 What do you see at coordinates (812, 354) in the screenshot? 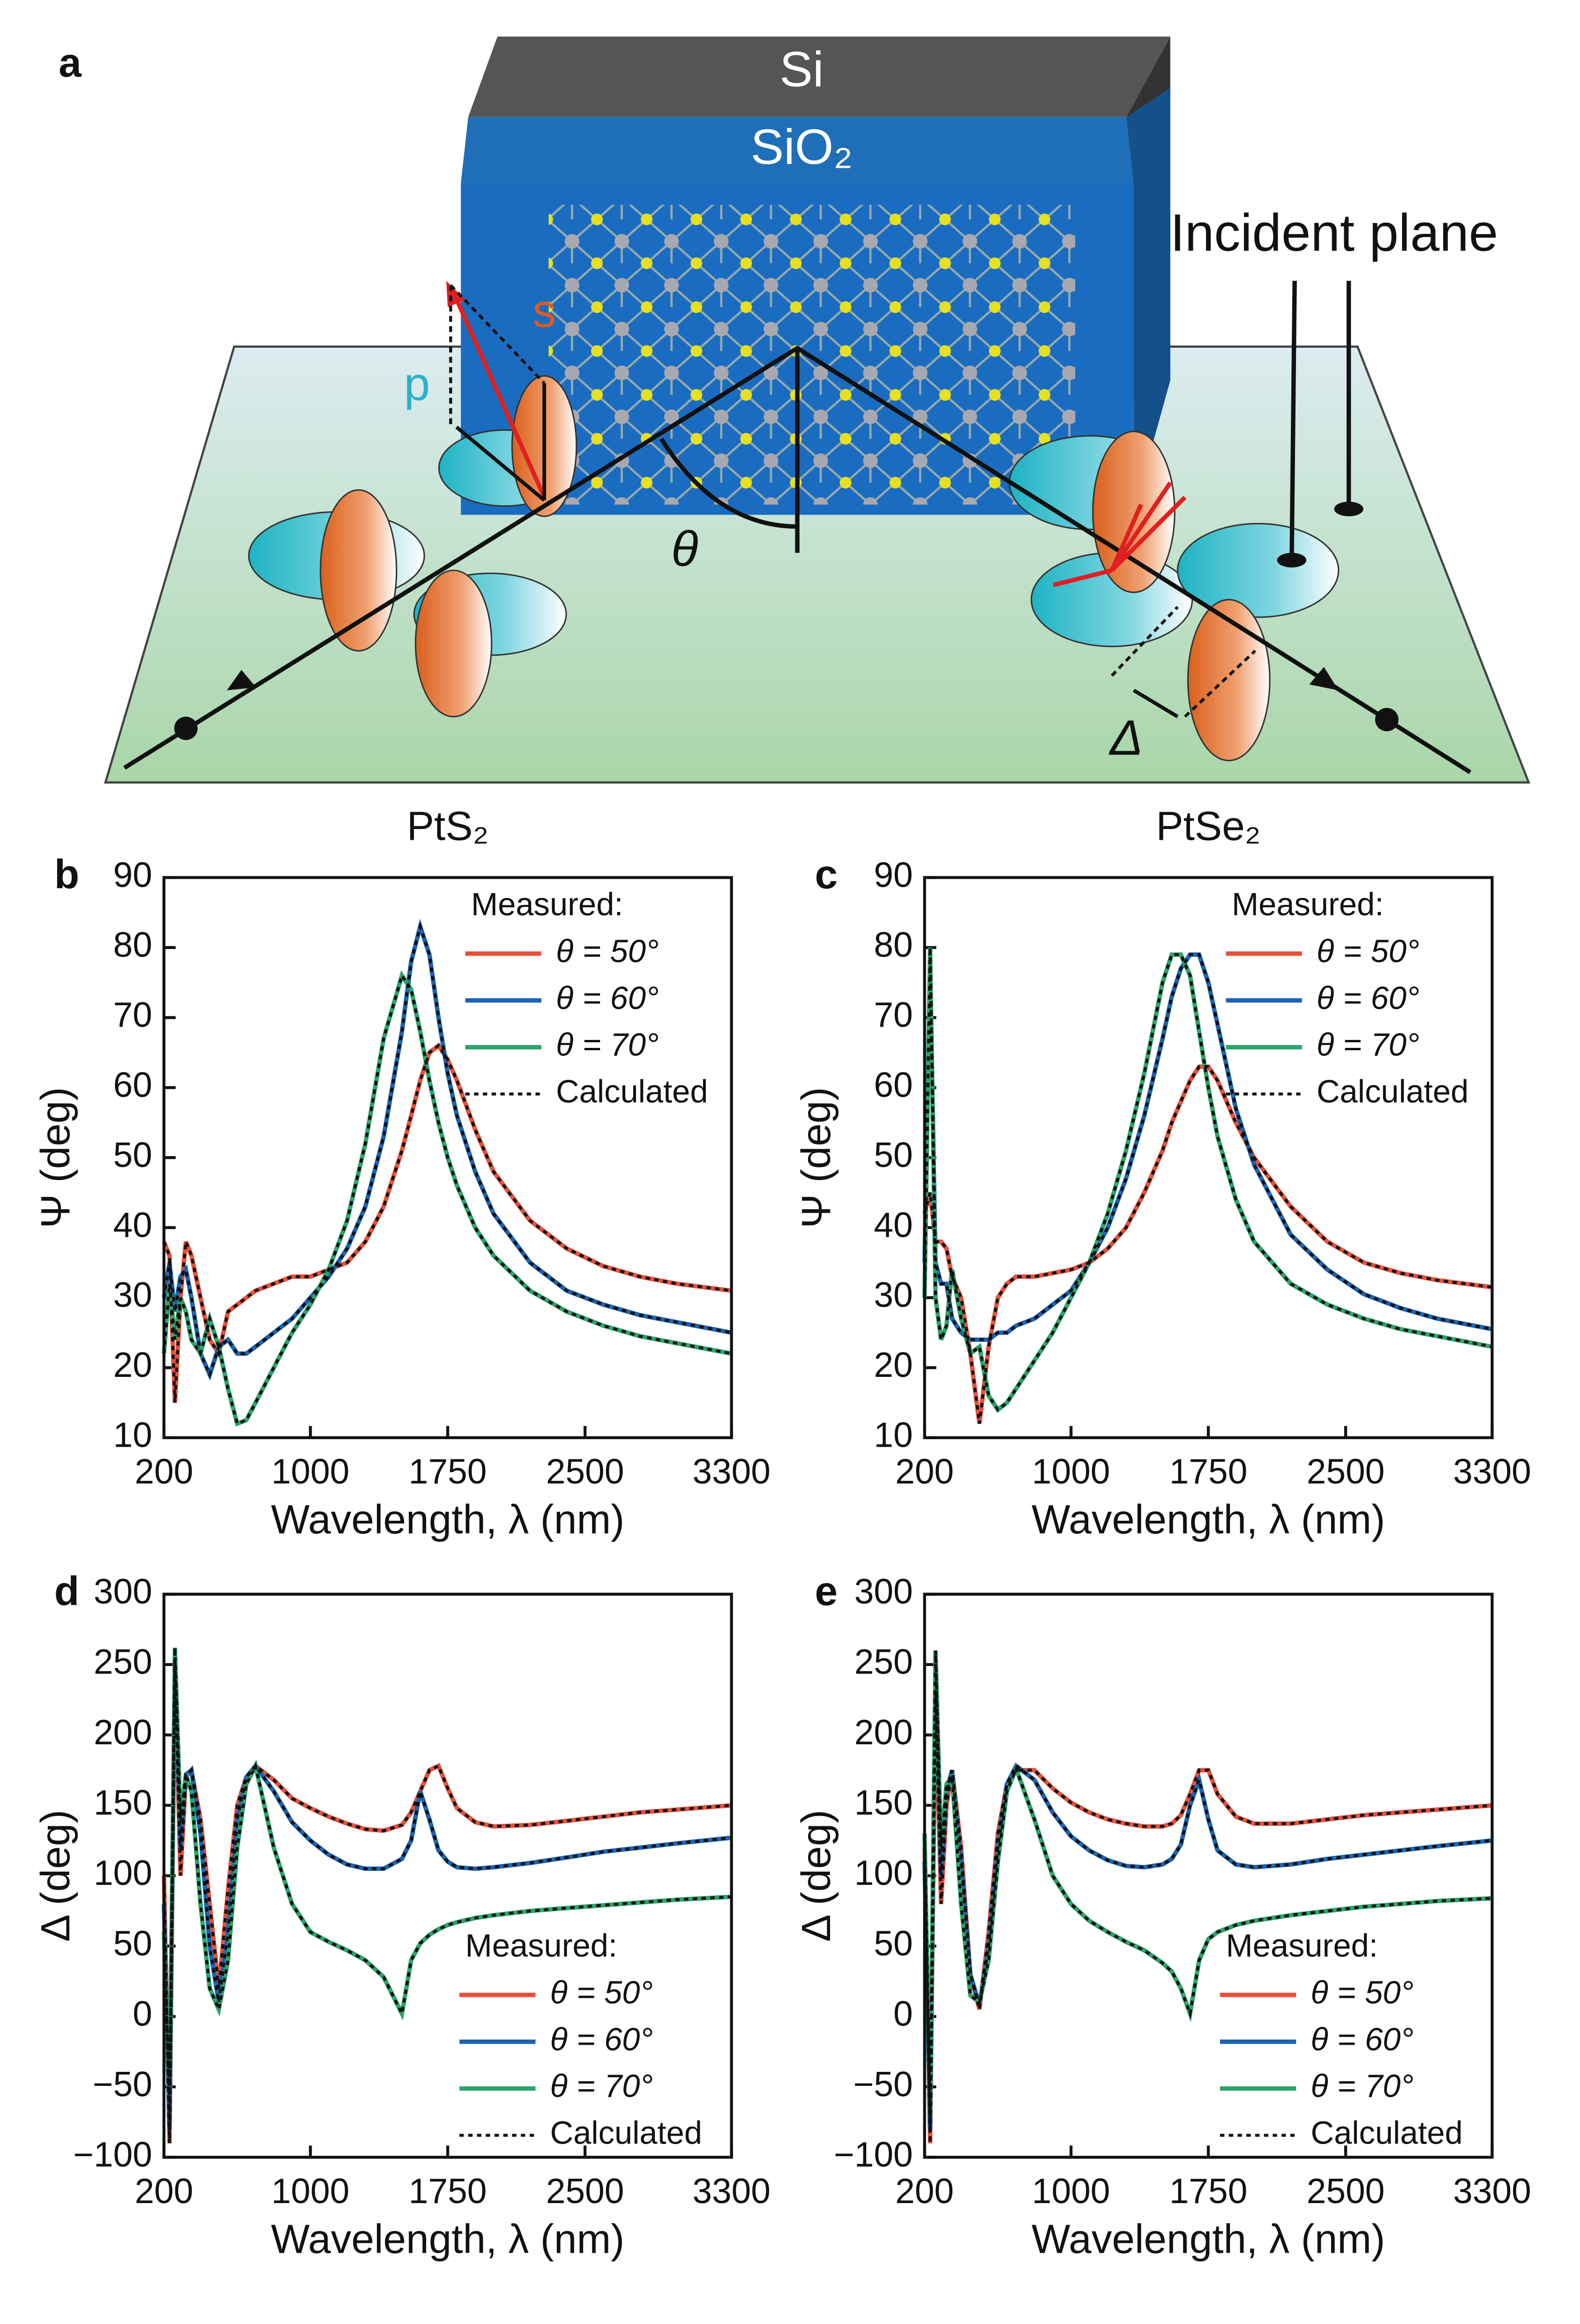
I see `lattice` at bounding box center [812, 354].